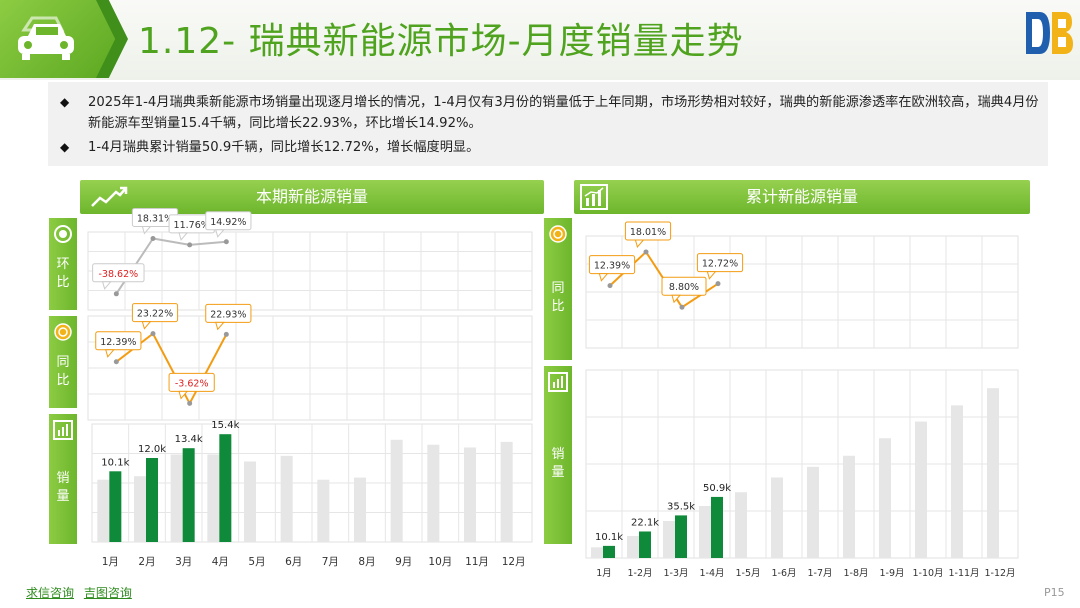  I want to click on cum-x-tick-label: 1-3月, so click(675, 573).